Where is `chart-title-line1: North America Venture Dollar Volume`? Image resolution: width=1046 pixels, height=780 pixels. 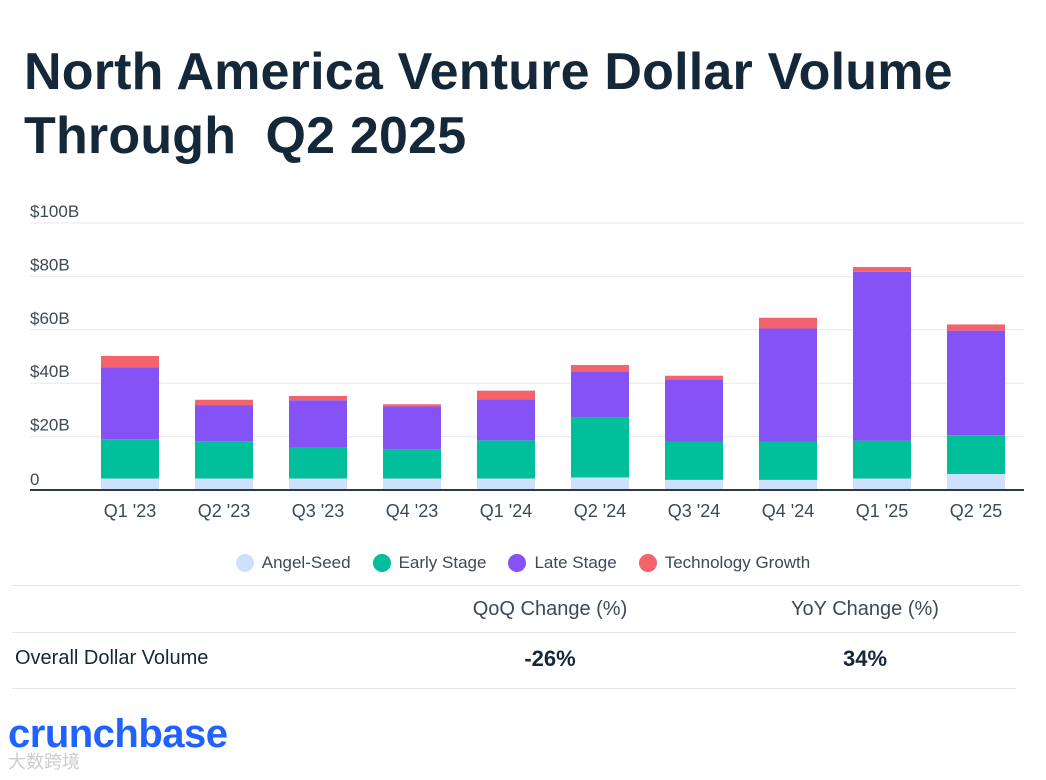
chart-title-line1: North America Venture Dollar Volume is located at coordinates (488, 72).